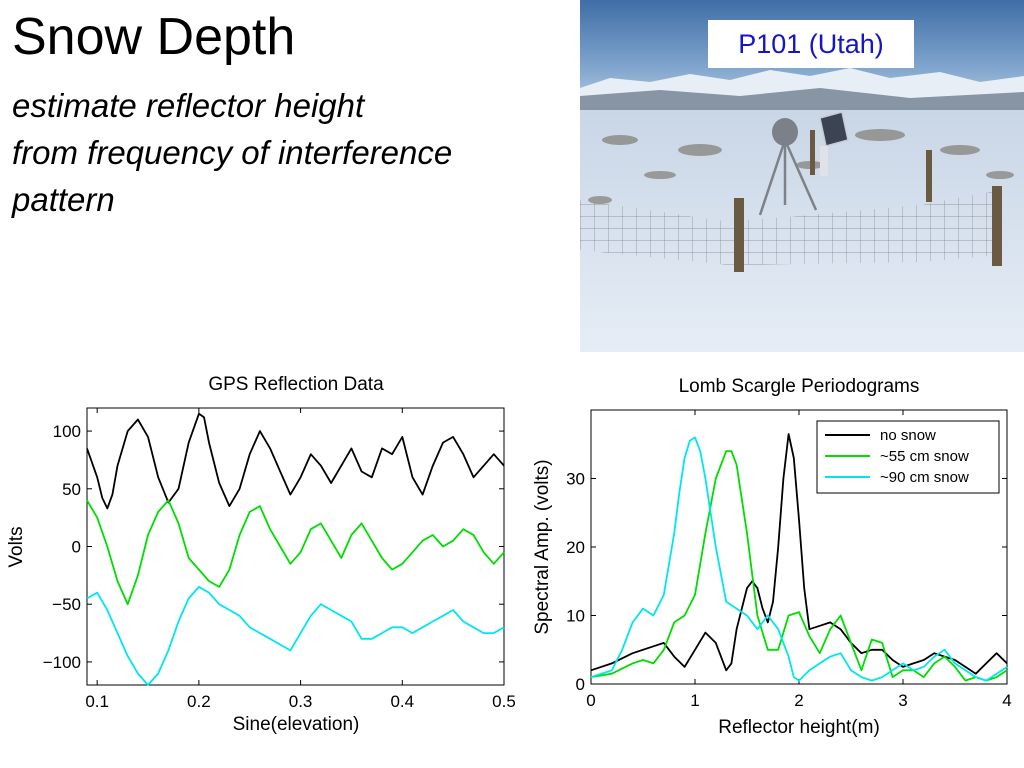 This screenshot has height=768, width=1024. What do you see at coordinates (924, 477) in the screenshot?
I see `legend-label-90cm: ~90 cm snow` at bounding box center [924, 477].